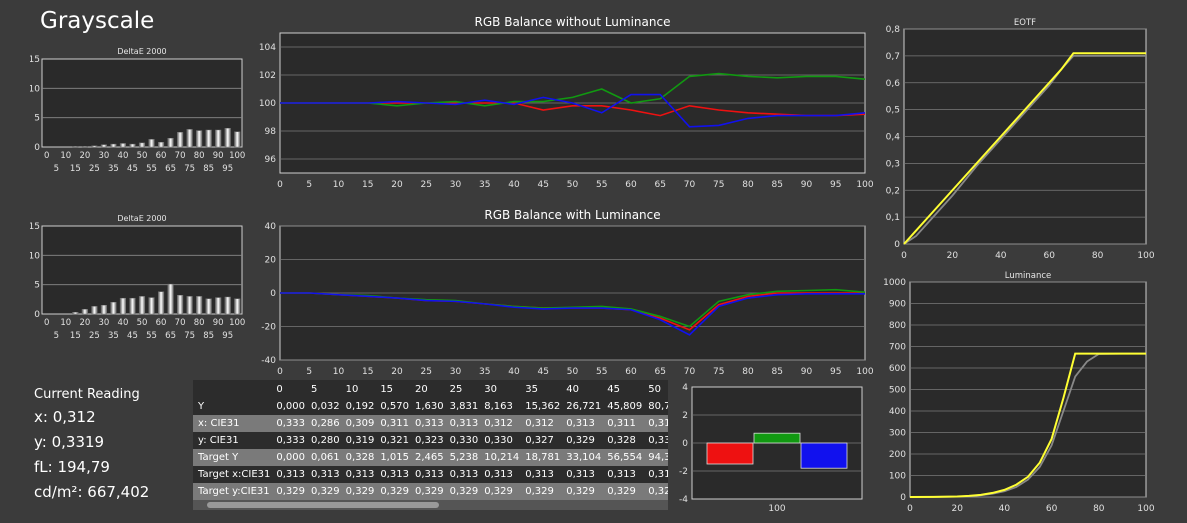 The height and width of the screenshot is (523, 1187). What do you see at coordinates (498, 440) in the screenshot?
I see `table-cell: 0,330` at bounding box center [498, 440].